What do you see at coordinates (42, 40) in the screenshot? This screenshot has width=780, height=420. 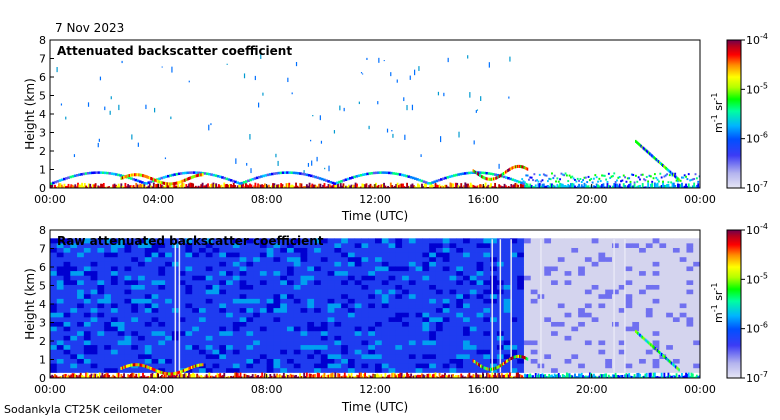 I see `y-tick-label: 8` at bounding box center [42, 40].